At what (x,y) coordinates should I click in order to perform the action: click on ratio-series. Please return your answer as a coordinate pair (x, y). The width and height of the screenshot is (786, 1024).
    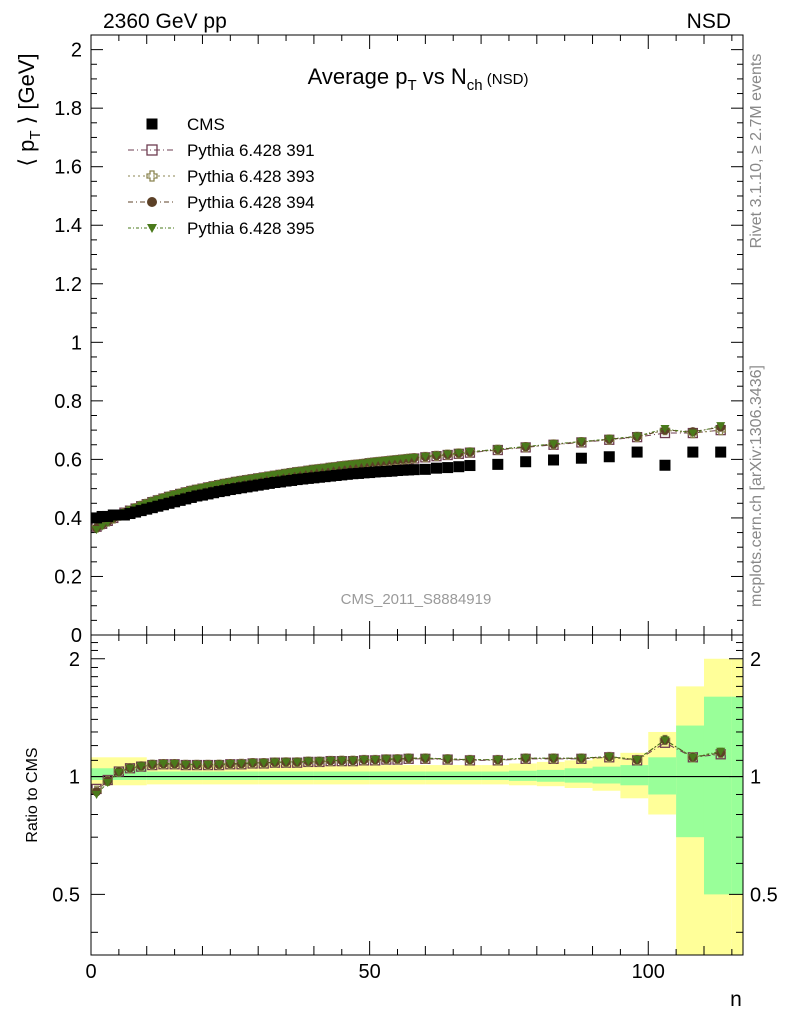
    Looking at the image, I should click on (408, 766).